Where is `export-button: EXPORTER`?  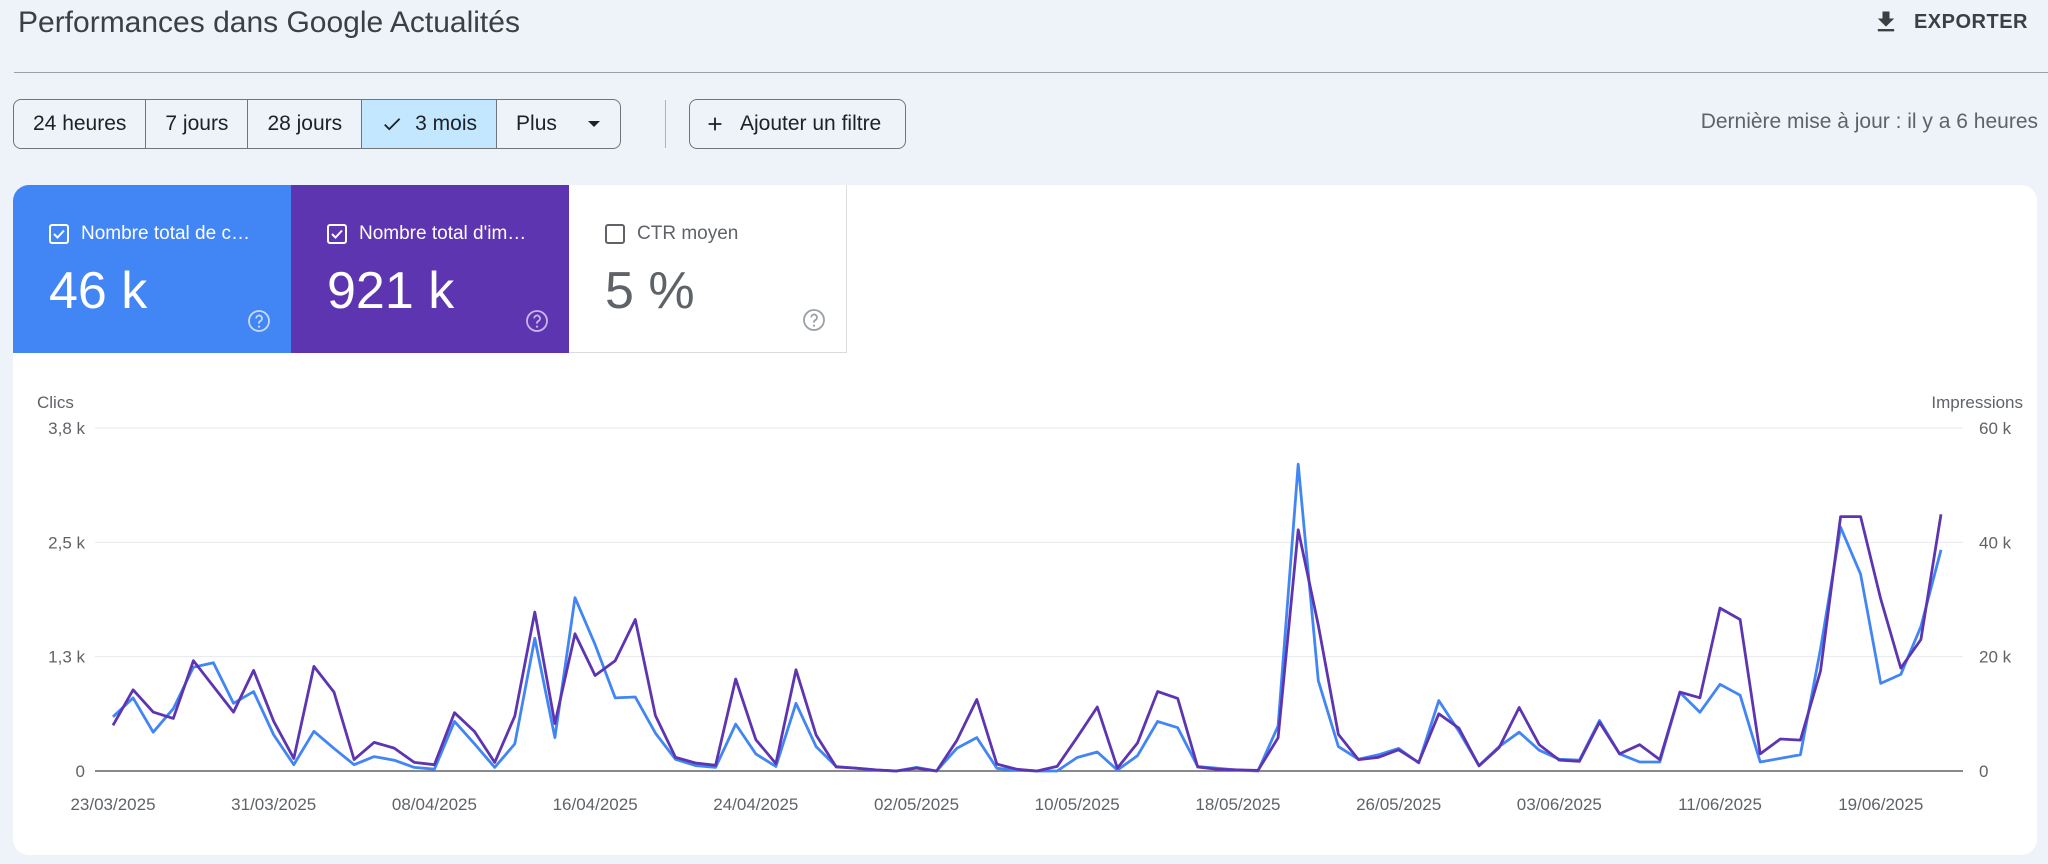 export-button: EXPORTER is located at coordinates (1950, 22).